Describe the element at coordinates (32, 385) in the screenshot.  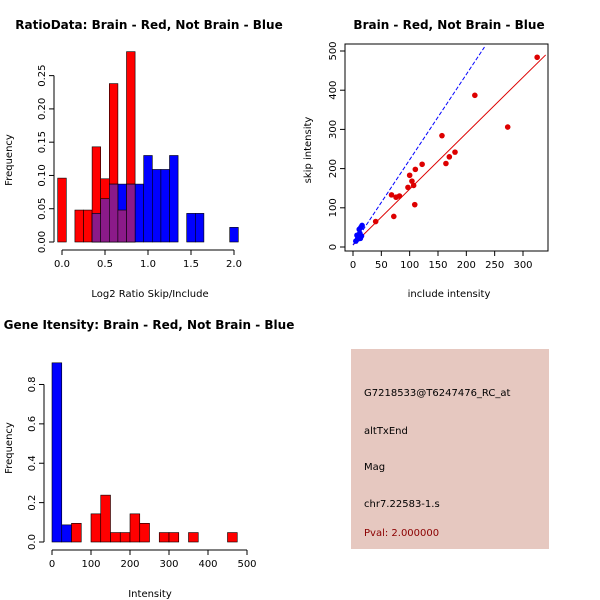
I see `gene-y-tick-label: 0.8` at that location.